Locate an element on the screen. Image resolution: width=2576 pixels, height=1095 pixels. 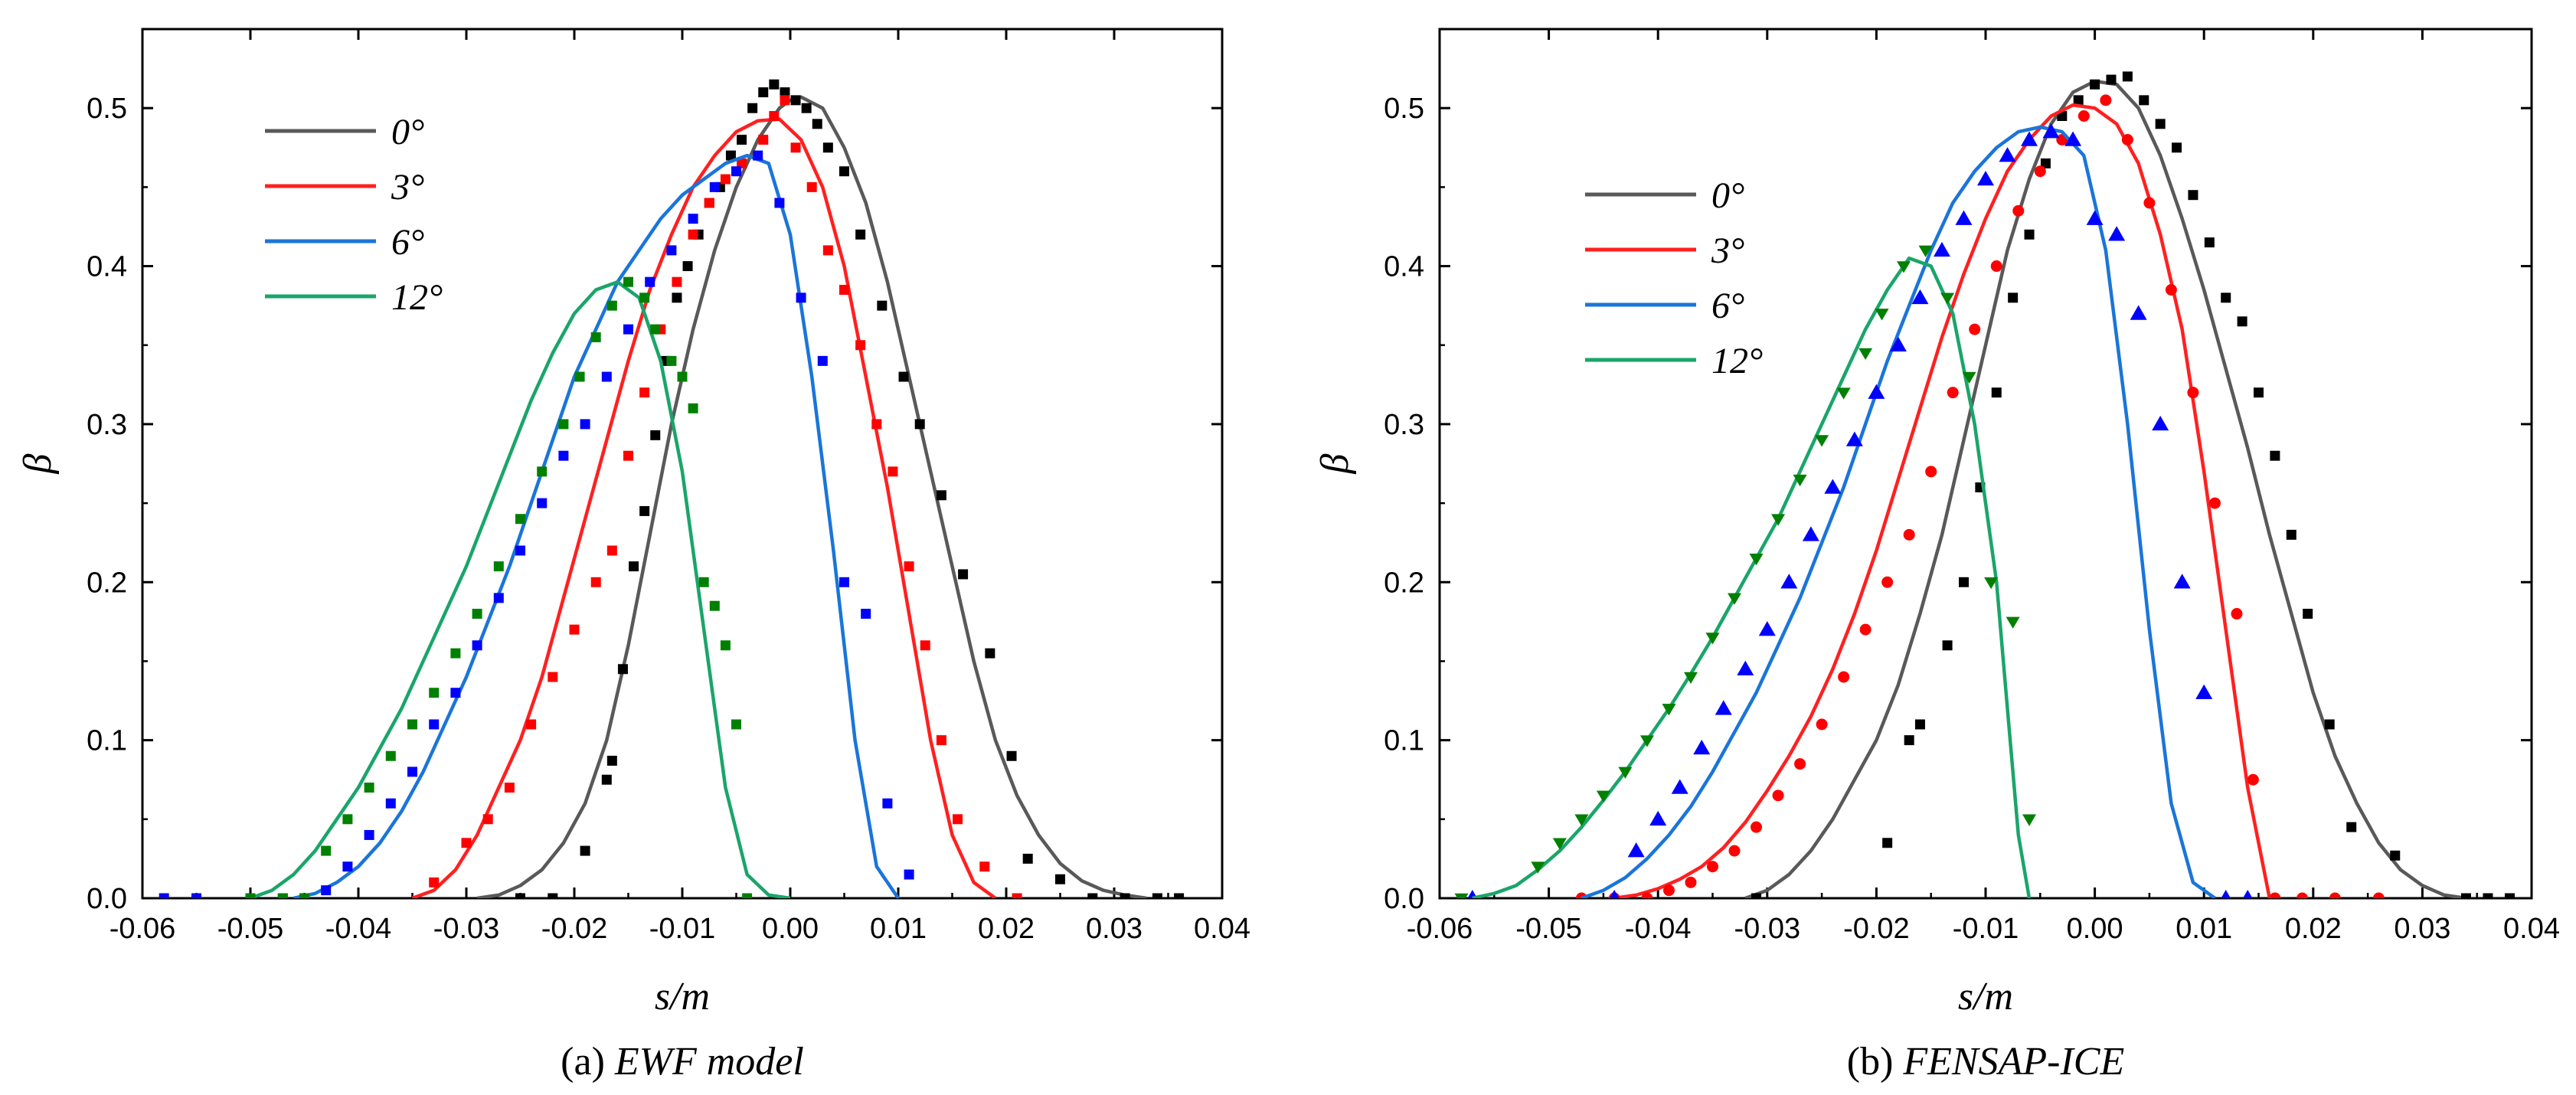
series-12deg is located at coordinates (518, 587).